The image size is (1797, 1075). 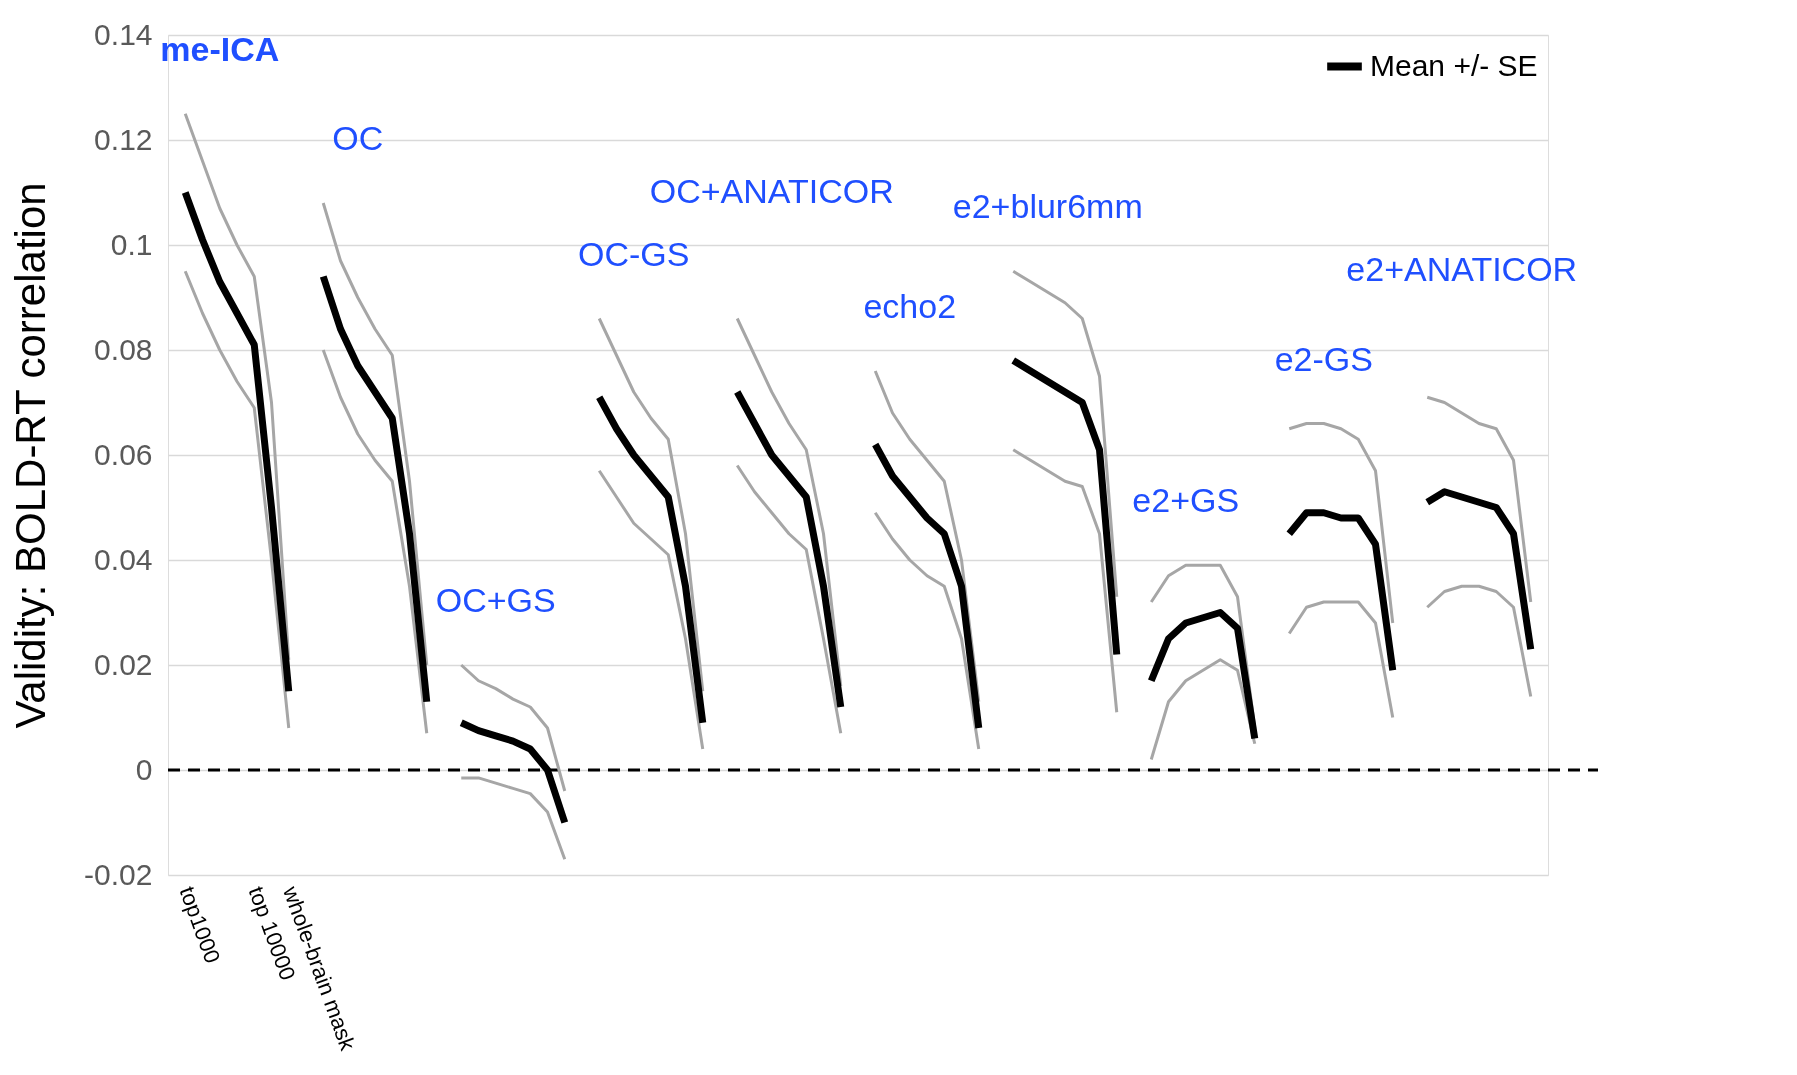 What do you see at coordinates (123, 349) in the screenshot?
I see `y-tick-label: 0.08` at bounding box center [123, 349].